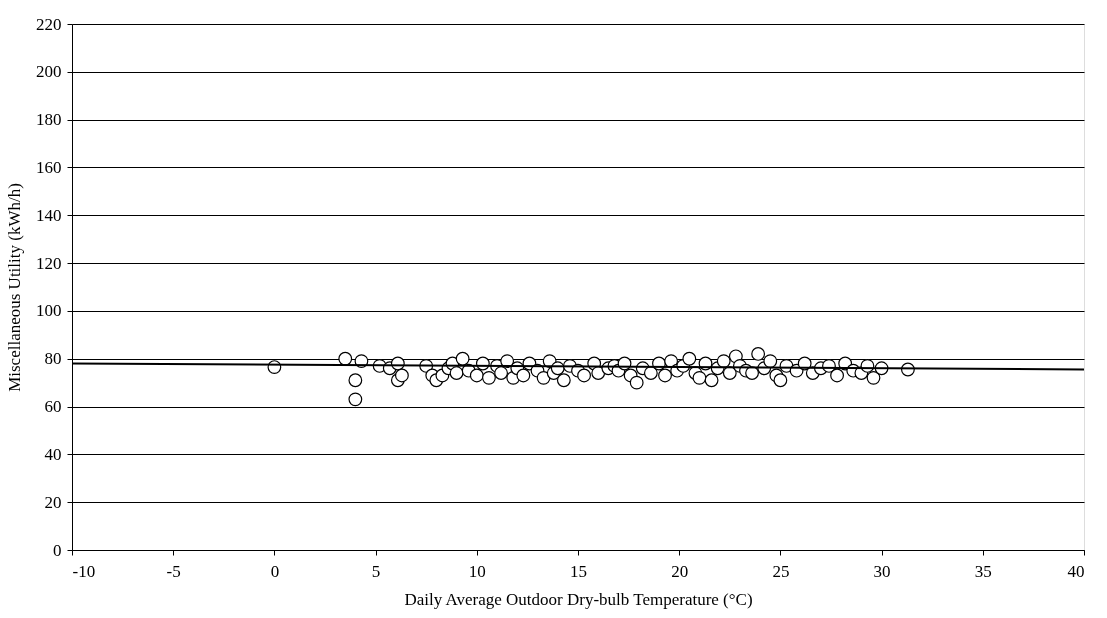  I want to click on y-tick-label: 220, so click(49, 24).